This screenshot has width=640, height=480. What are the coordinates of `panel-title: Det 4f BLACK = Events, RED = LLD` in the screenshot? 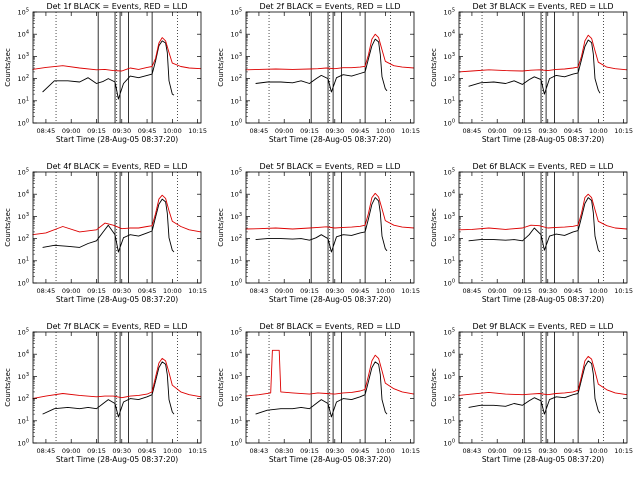 It's located at (116, 166).